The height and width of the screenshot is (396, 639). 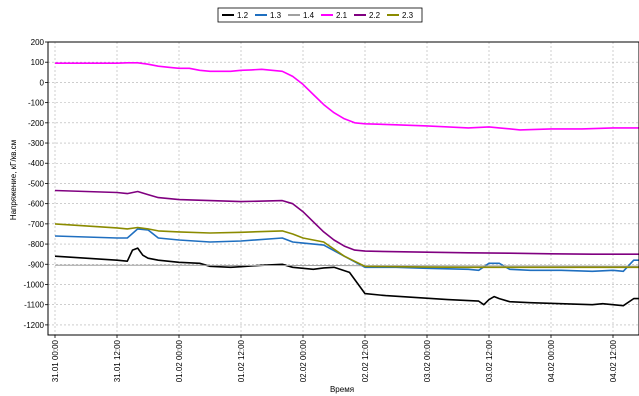 I want to click on y-tick-label: 0, so click(x=42, y=82).